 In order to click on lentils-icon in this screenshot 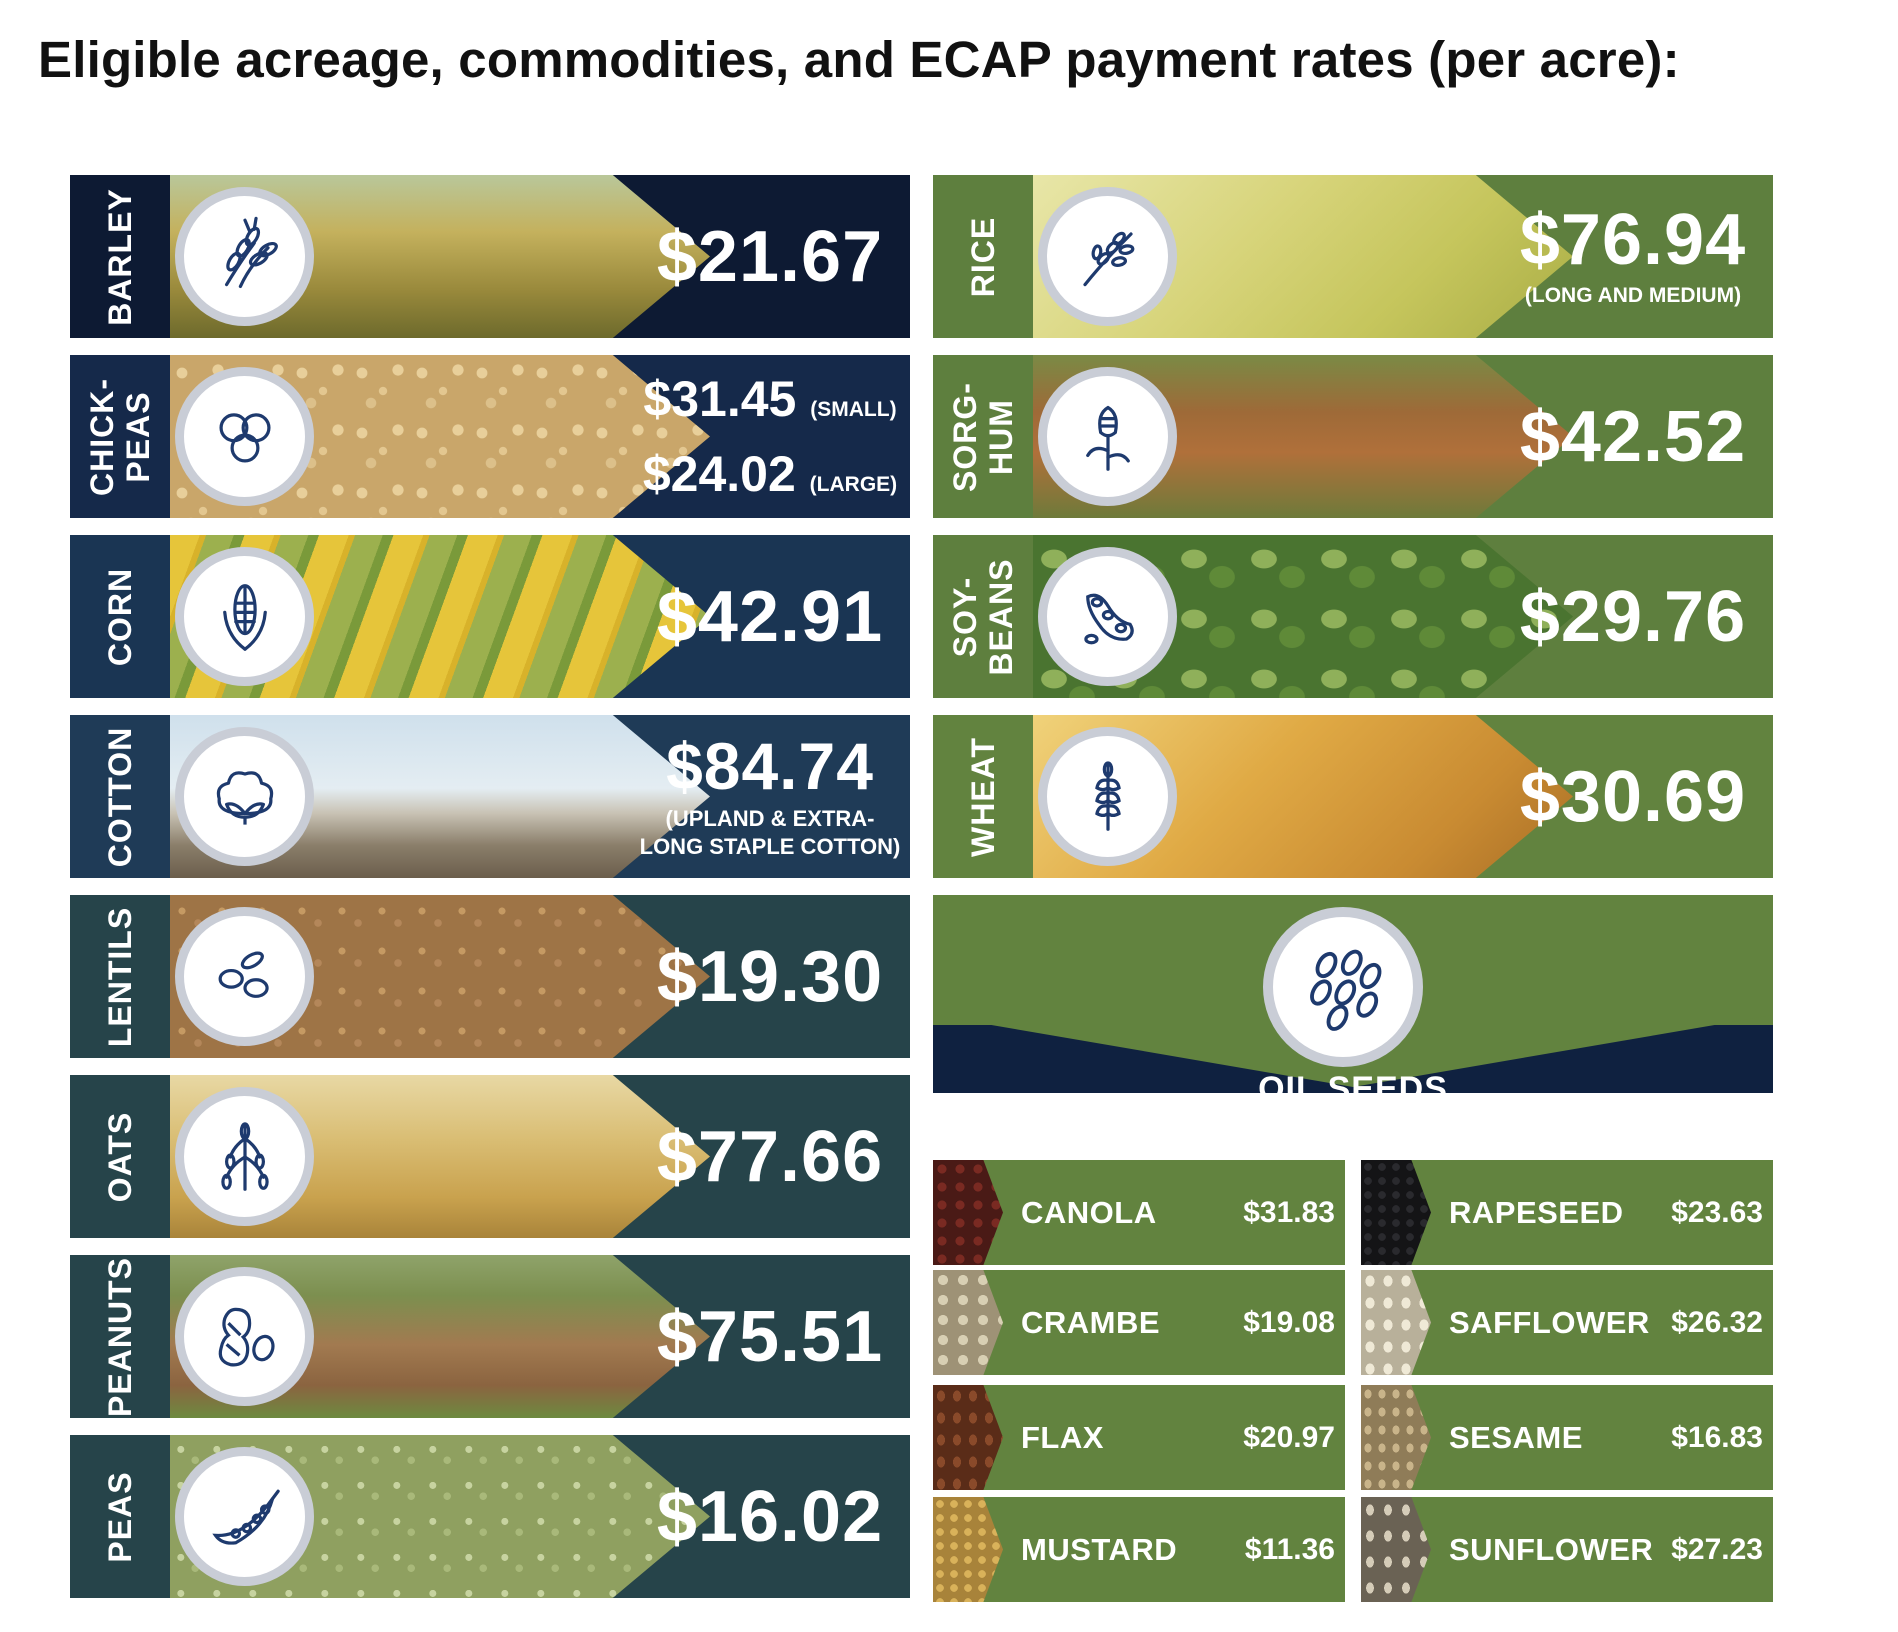, I will do `click(244, 976)`.